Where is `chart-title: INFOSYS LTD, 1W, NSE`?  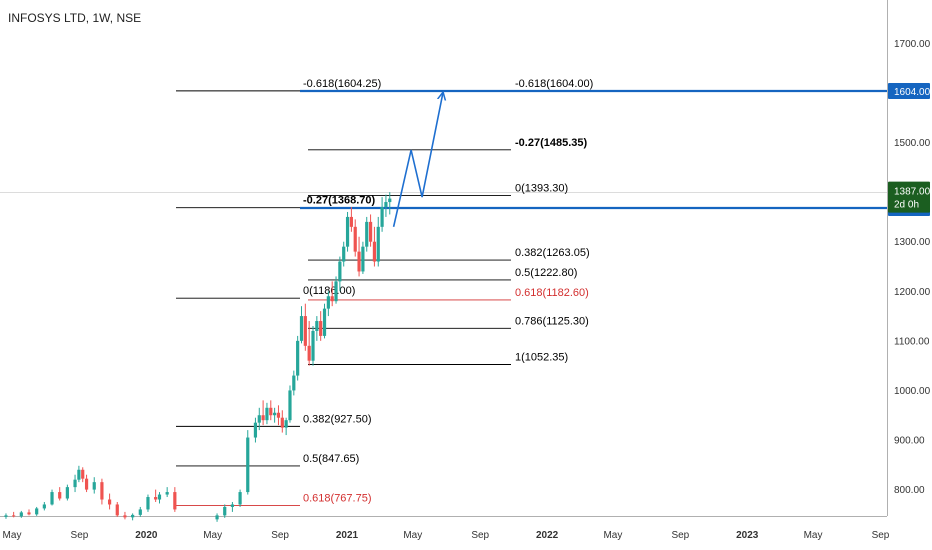 chart-title: INFOSYS LTD, 1W, NSE is located at coordinates (74, 18).